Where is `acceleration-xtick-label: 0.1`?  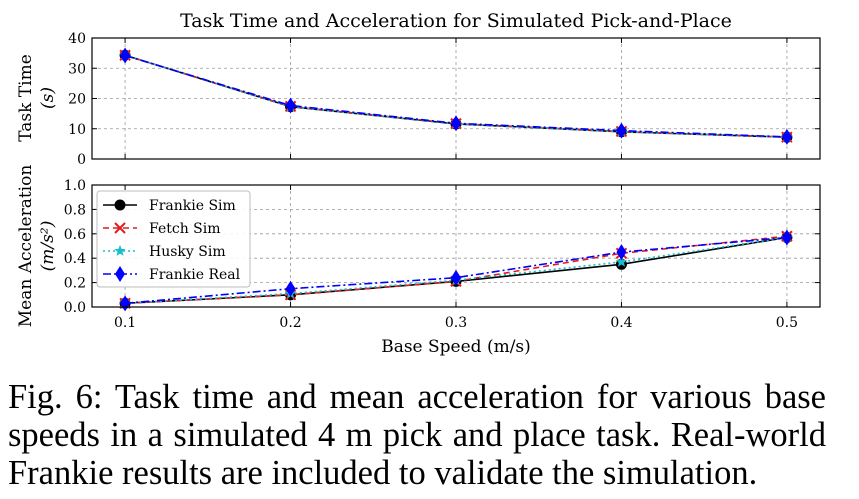 acceleration-xtick-label: 0.1 is located at coordinates (125, 323).